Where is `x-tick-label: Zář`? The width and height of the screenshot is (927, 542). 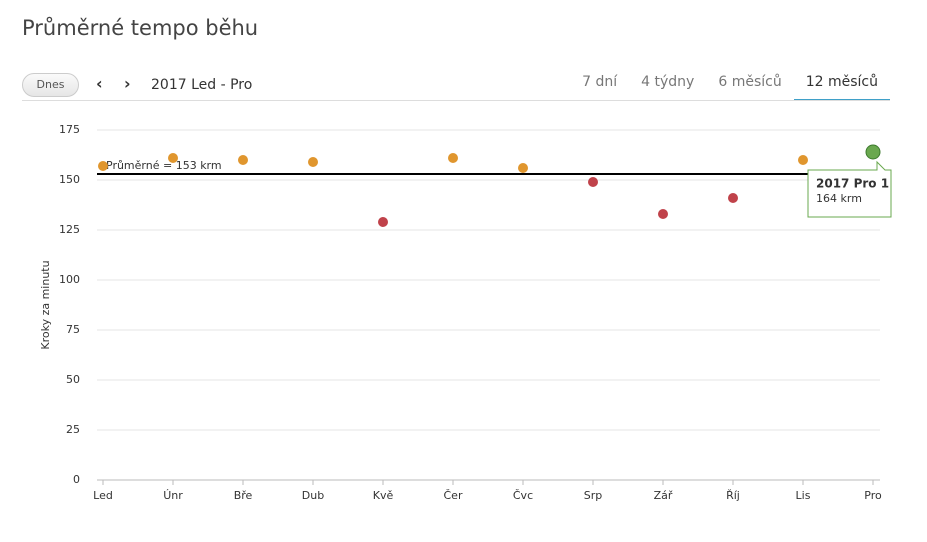 x-tick-label: Zář is located at coordinates (663, 495).